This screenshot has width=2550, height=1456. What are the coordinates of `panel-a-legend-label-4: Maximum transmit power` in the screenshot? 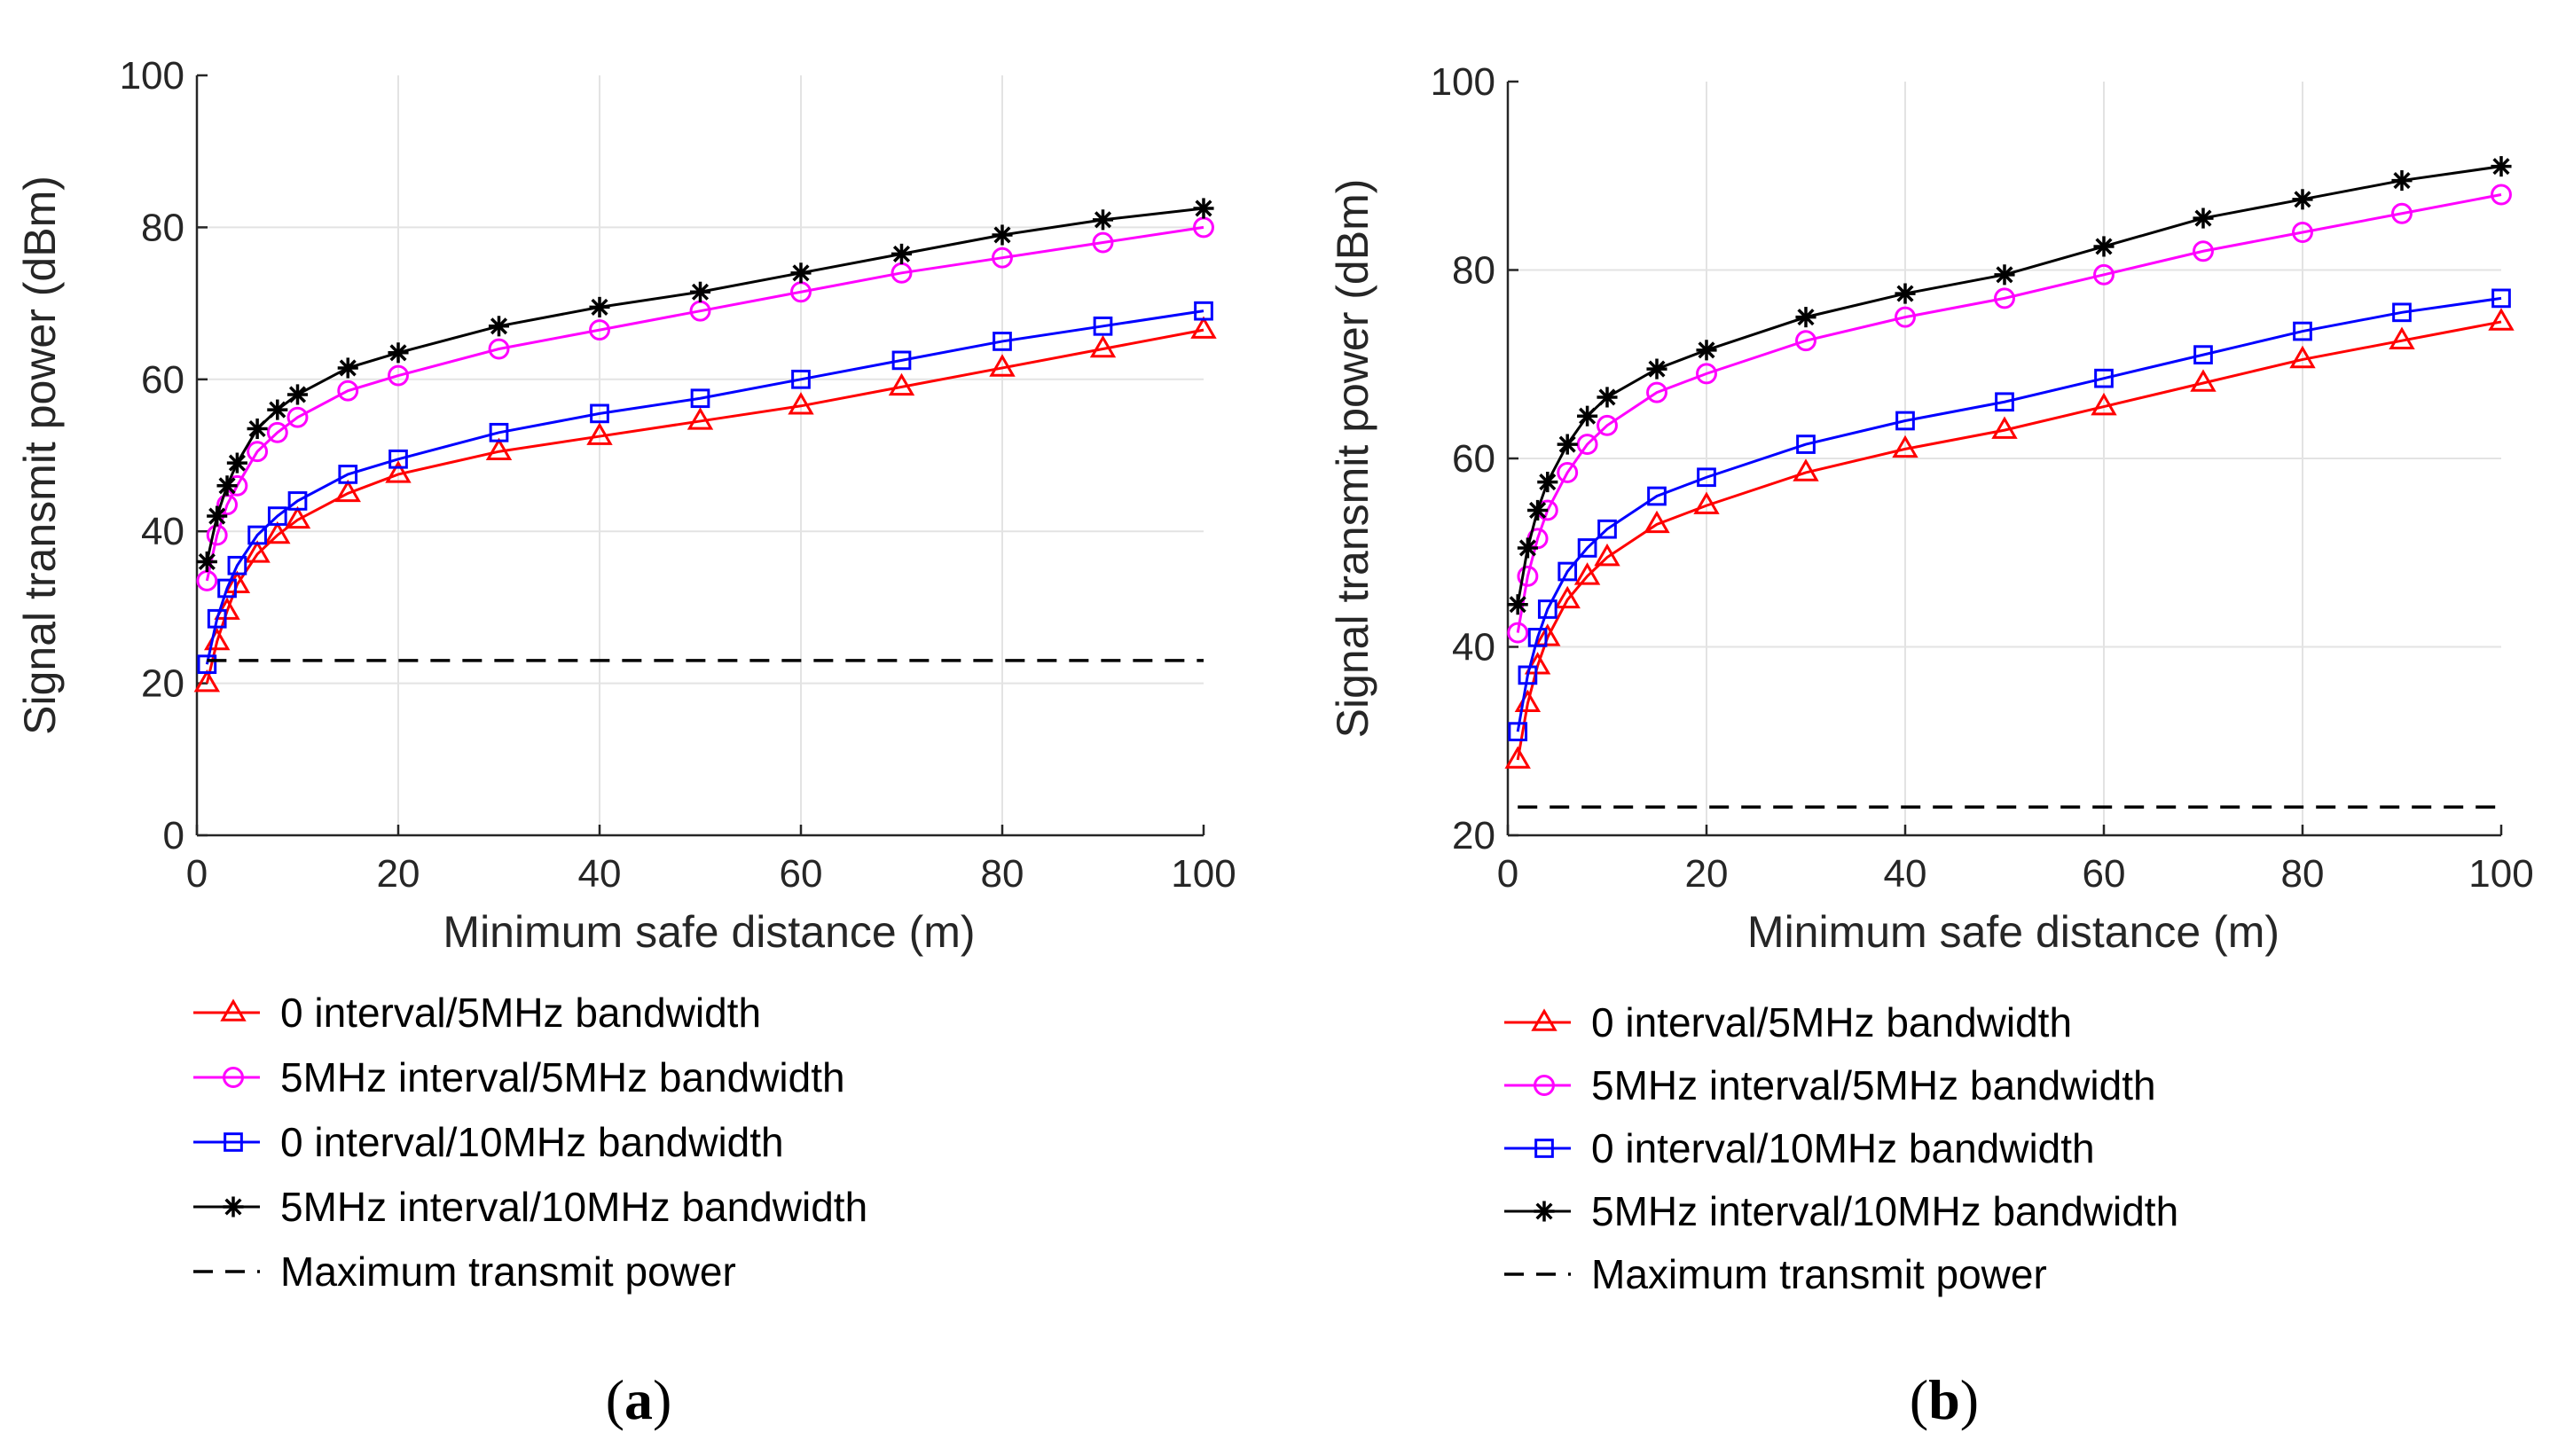 It's located at (508, 1272).